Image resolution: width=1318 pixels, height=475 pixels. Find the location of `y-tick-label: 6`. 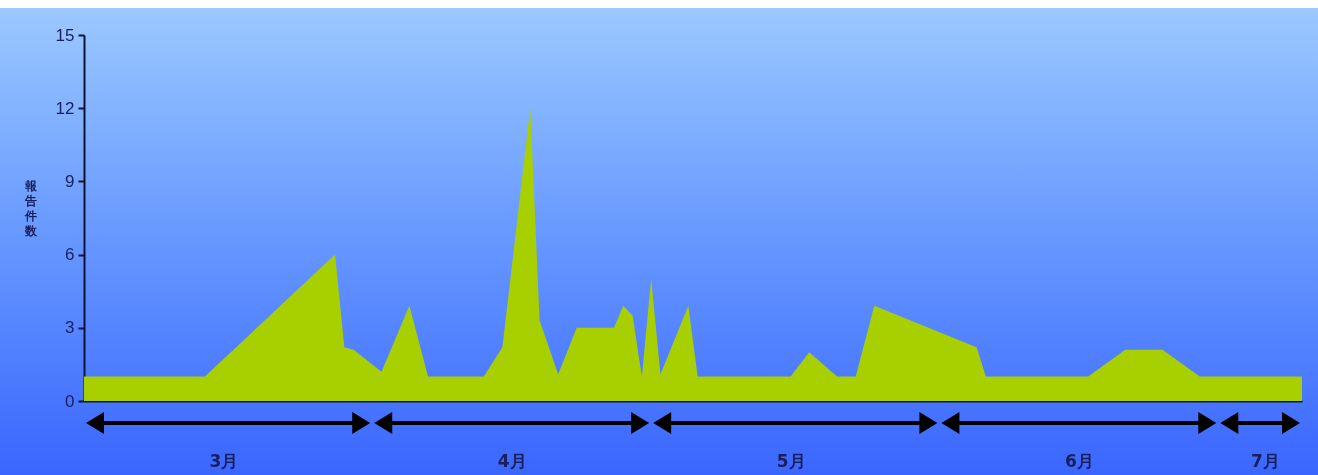

y-tick-label: 6 is located at coordinates (70, 255).